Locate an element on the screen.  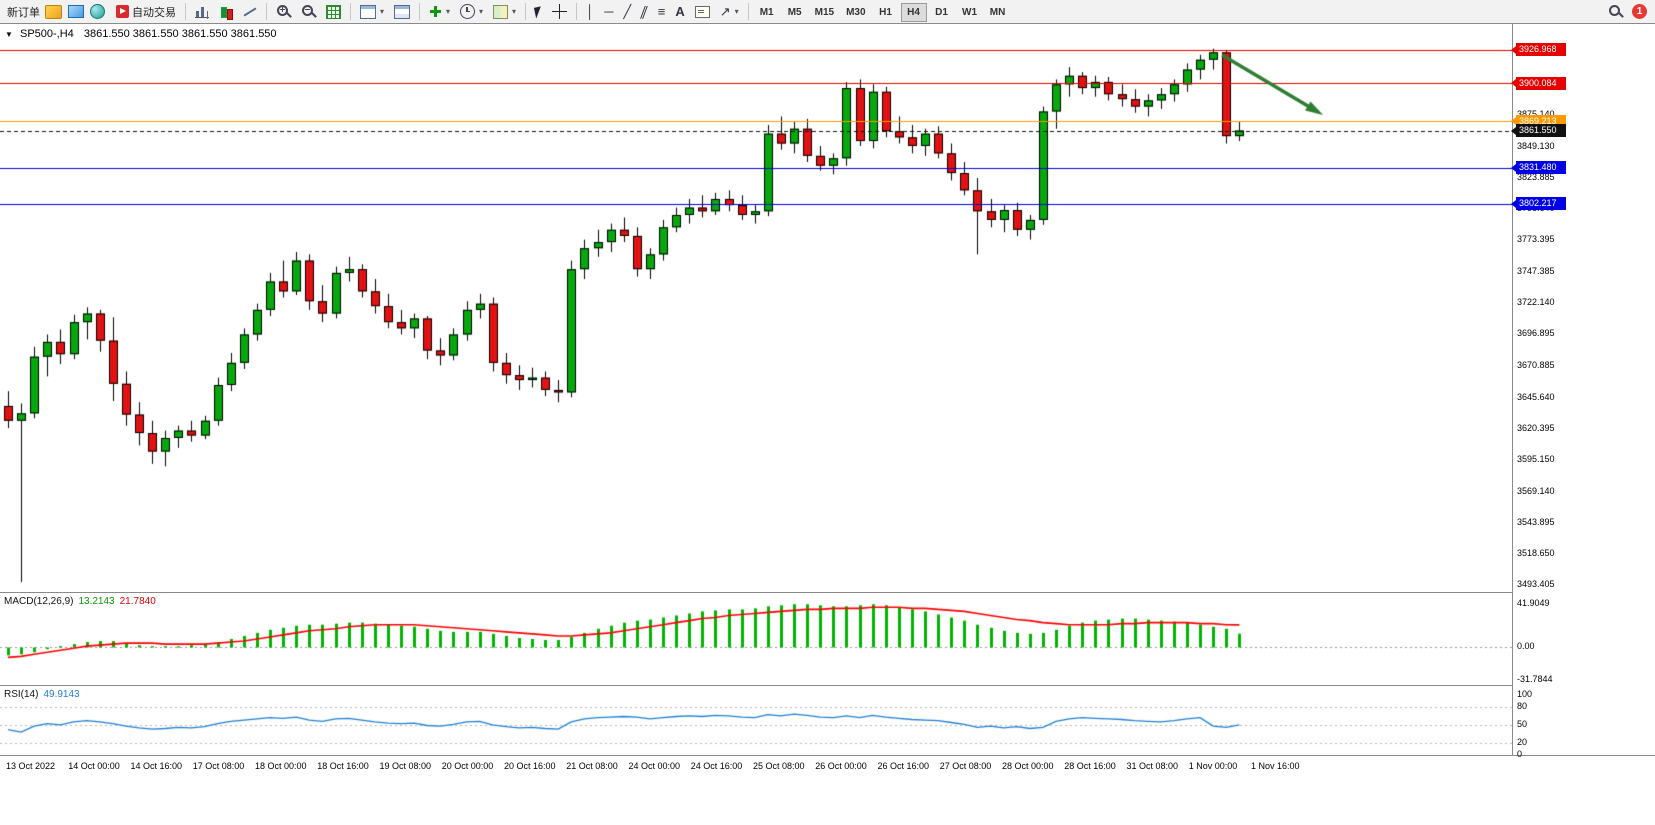
text-label-button is located at coordinates (702, 11).